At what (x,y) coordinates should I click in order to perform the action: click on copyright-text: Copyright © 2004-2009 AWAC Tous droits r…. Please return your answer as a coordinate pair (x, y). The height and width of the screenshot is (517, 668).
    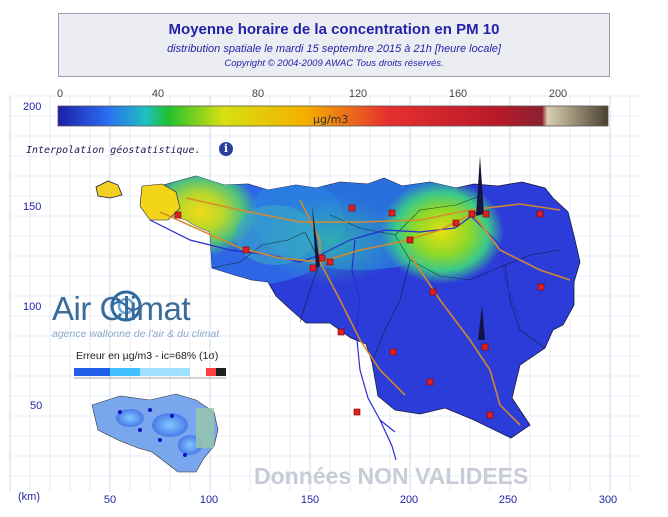
    Looking at the image, I should click on (334, 63).